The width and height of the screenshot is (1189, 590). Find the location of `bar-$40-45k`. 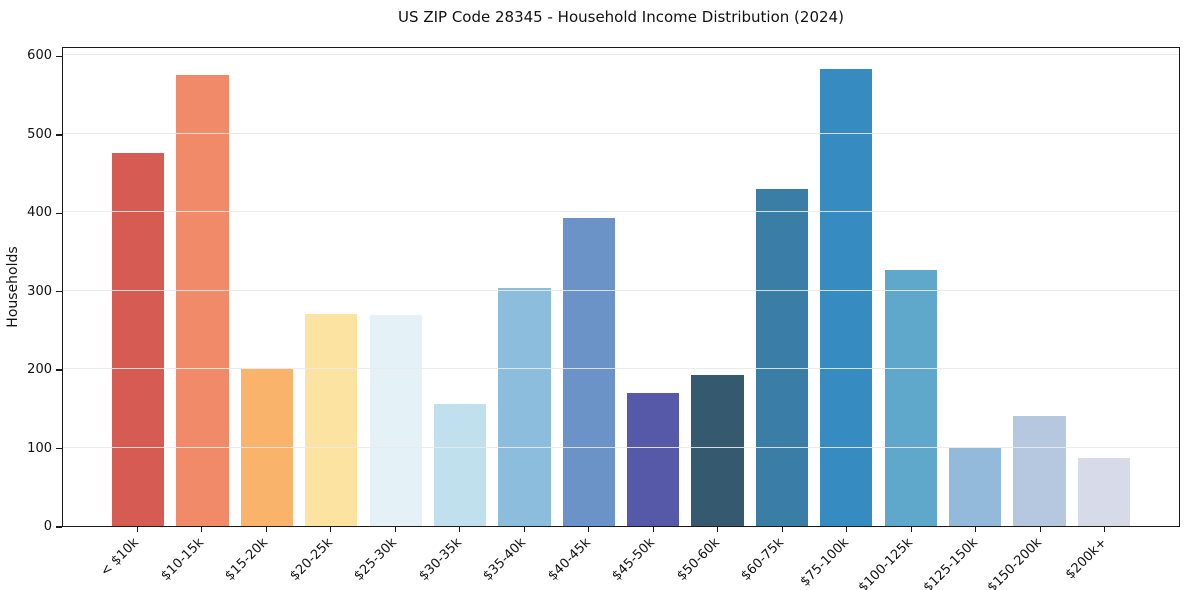

bar-$40-45k is located at coordinates (588, 372).